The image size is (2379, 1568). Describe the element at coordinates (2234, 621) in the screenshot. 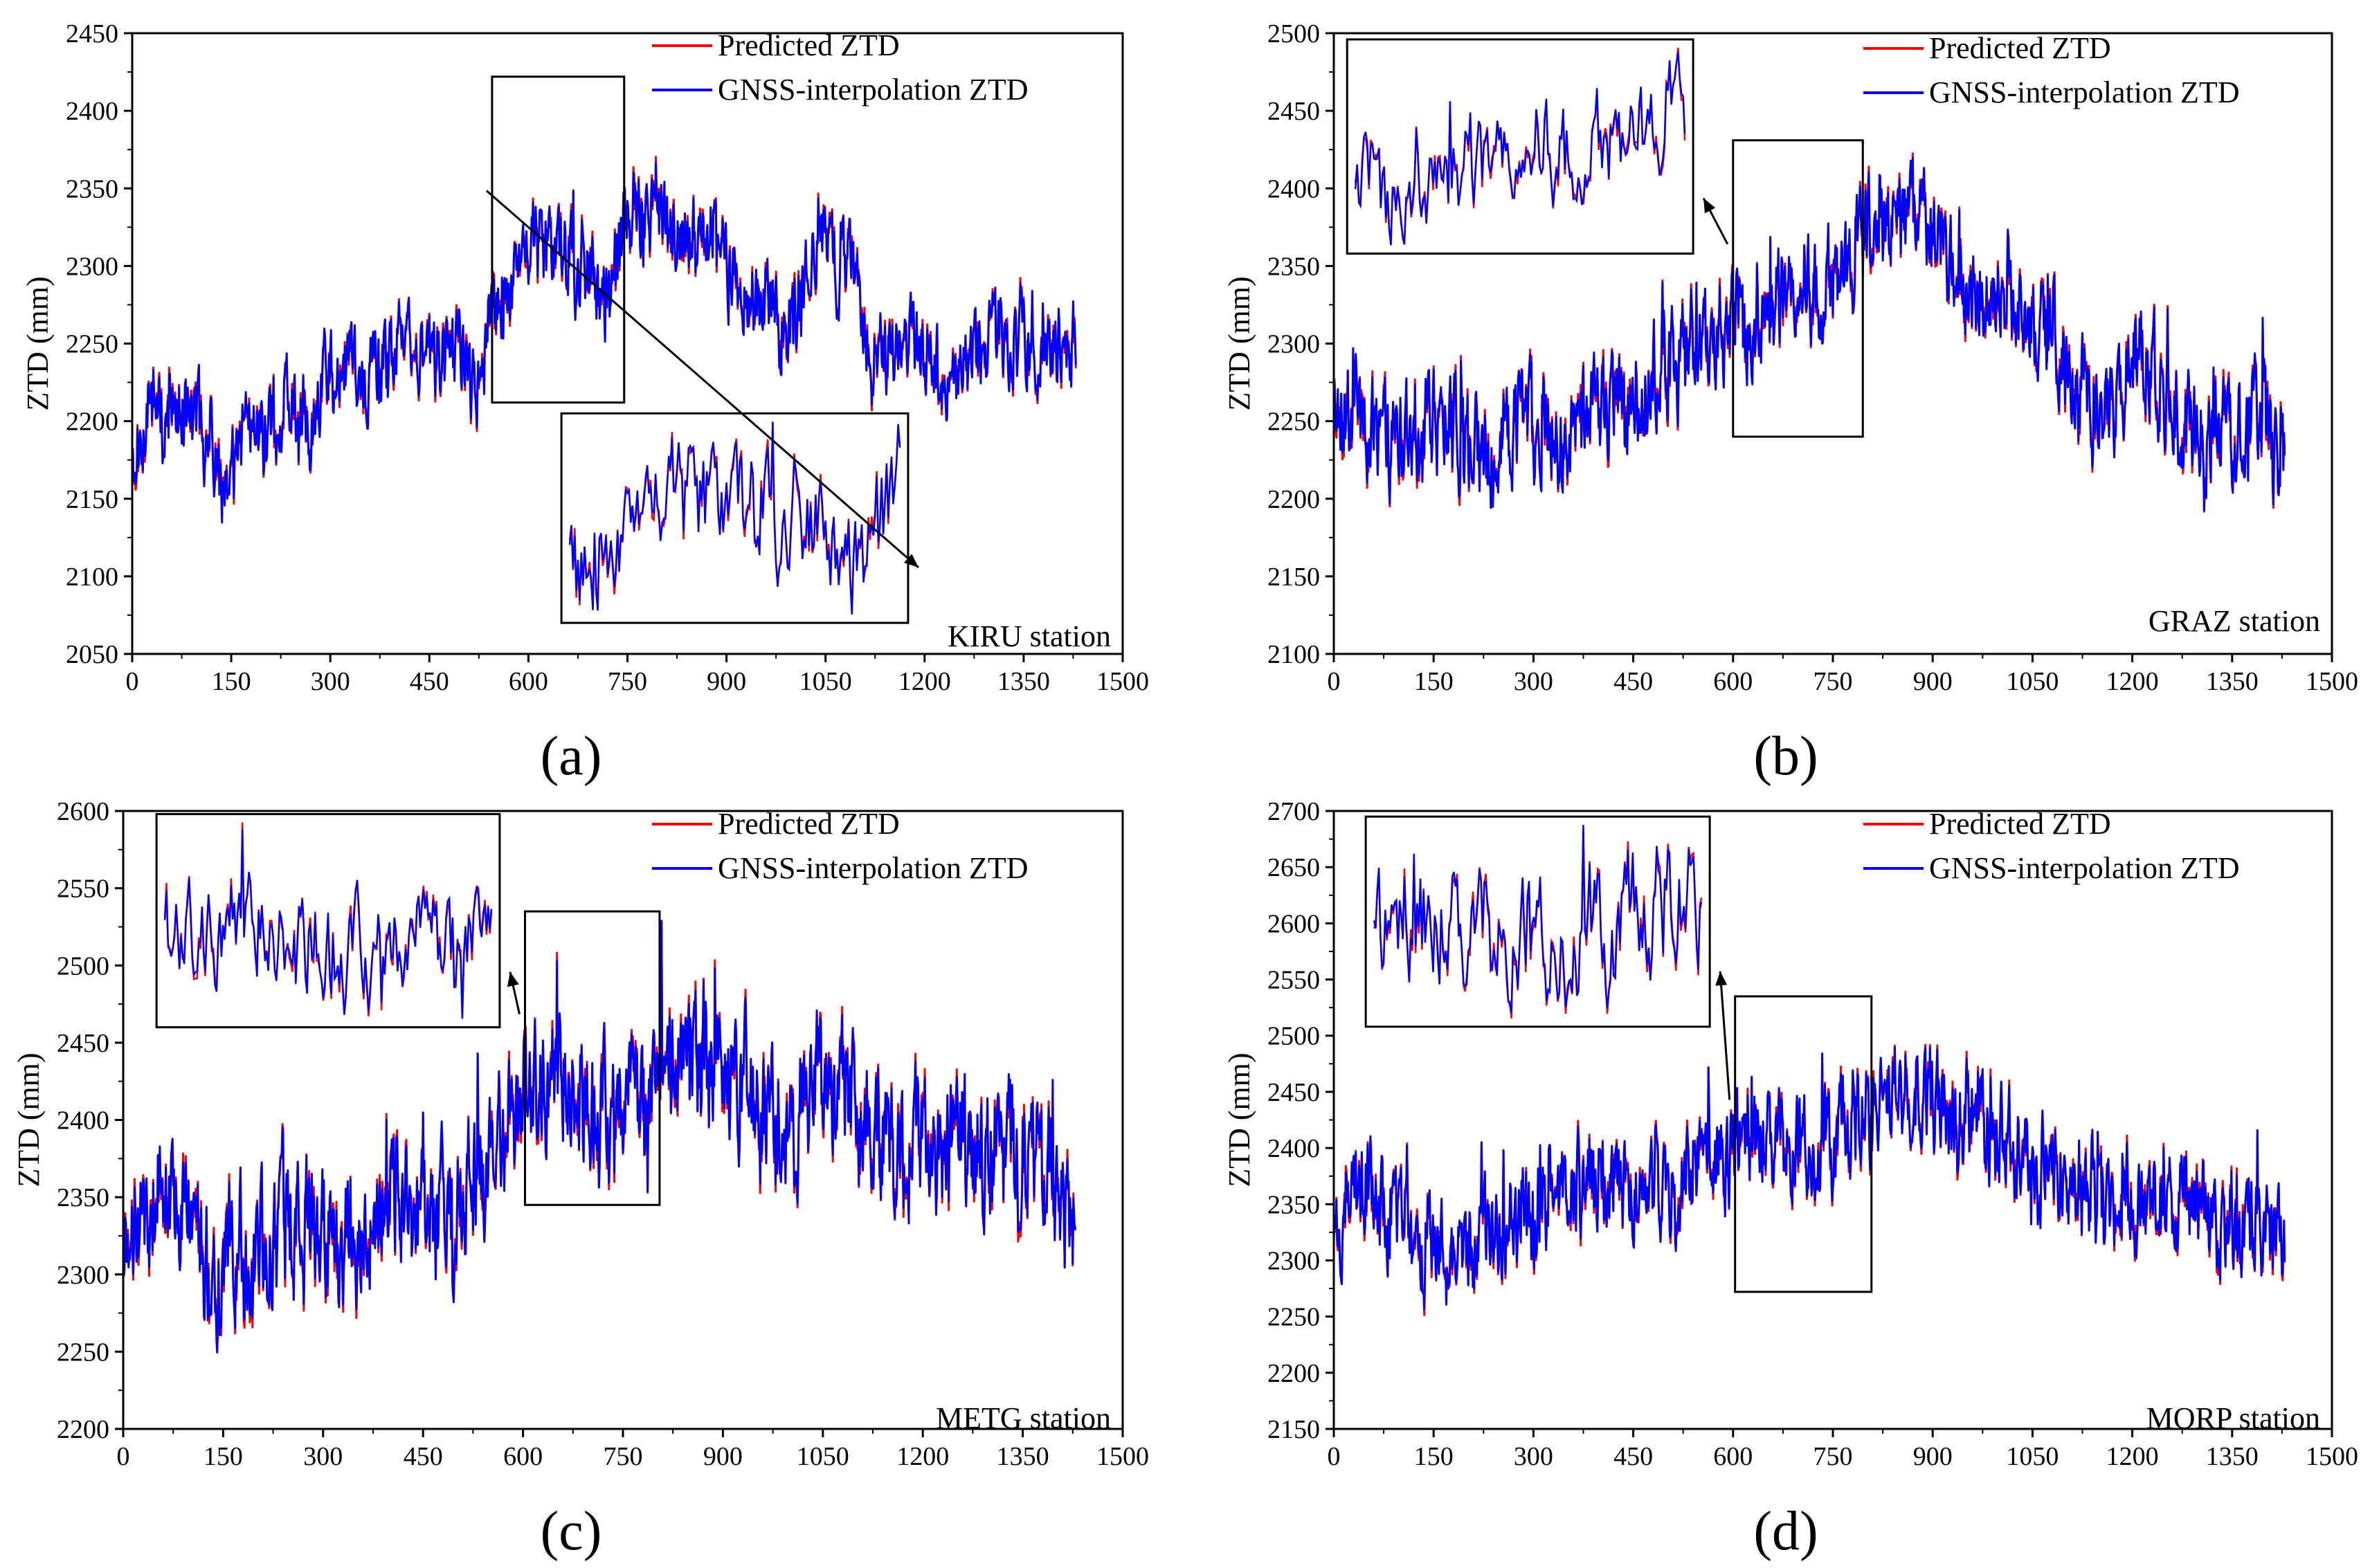

I see `station-label: GRAZ station` at that location.